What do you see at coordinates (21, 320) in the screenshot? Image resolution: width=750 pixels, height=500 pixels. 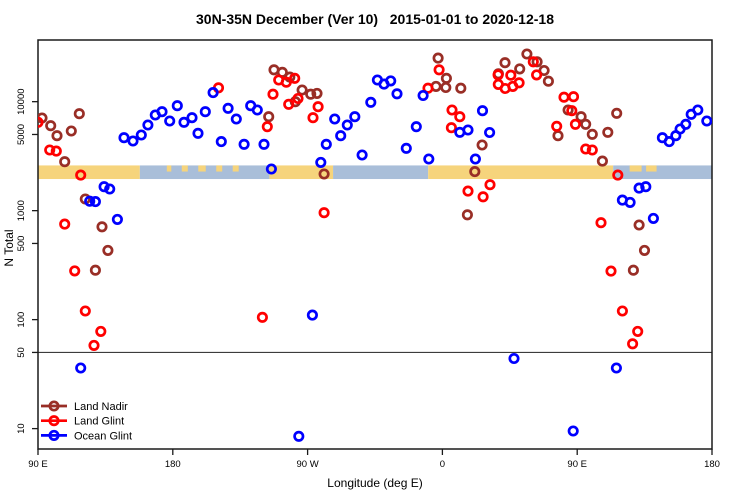 I see `y-tick-label: 100` at bounding box center [21, 320].